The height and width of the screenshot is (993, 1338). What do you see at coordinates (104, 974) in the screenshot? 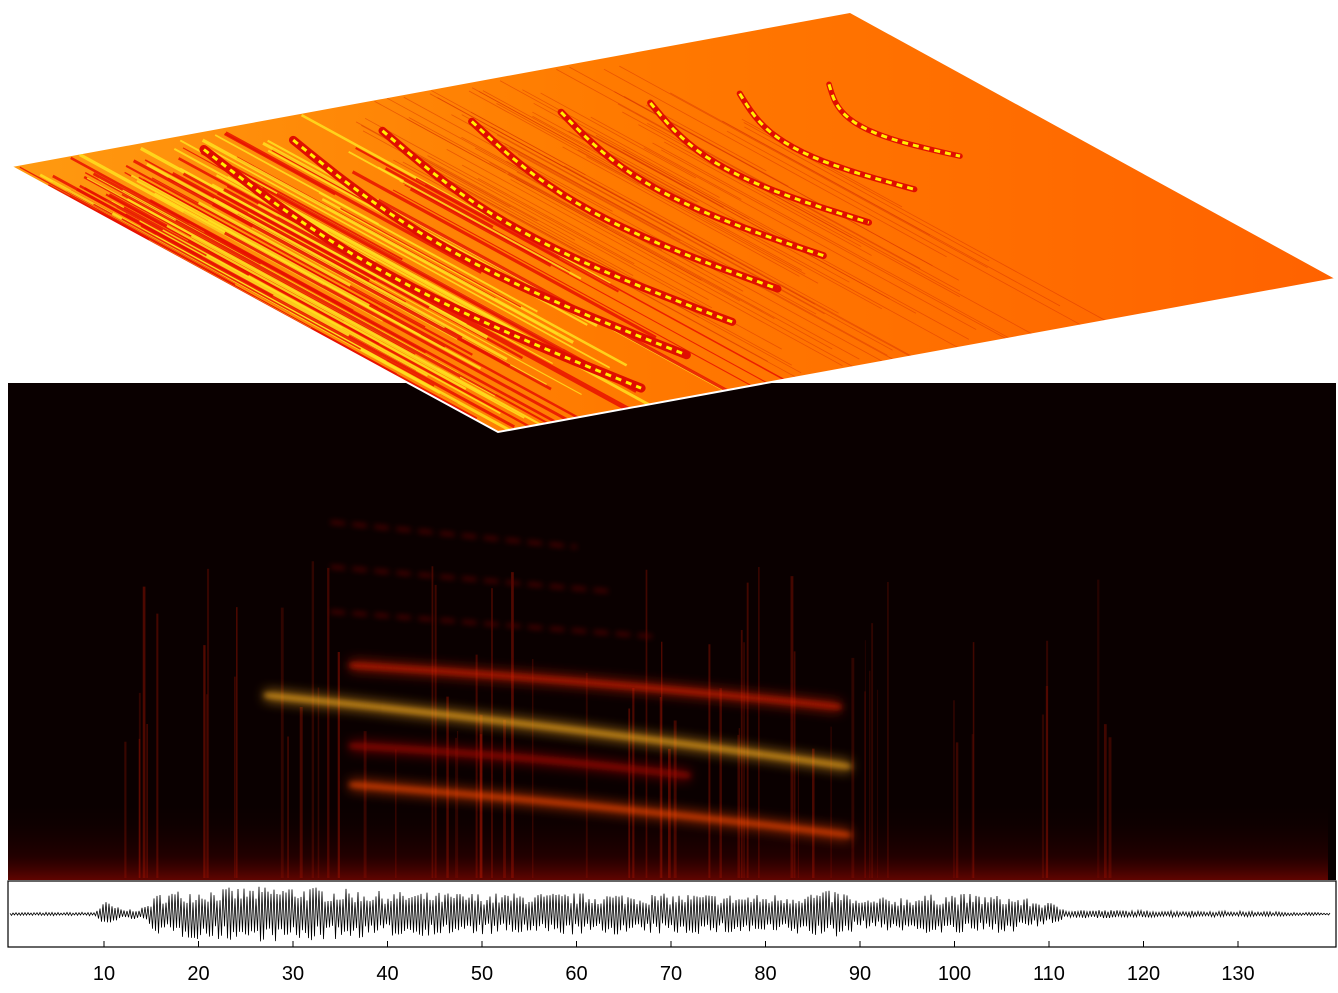
I see `x-tick-label: 10` at bounding box center [104, 974].